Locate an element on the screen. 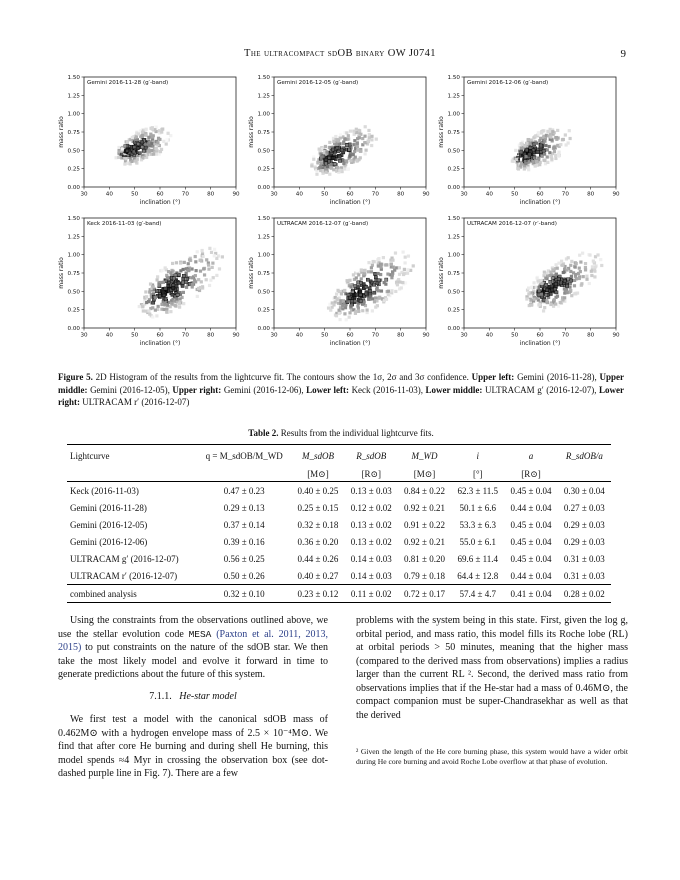 The width and height of the screenshot is (680, 880). table-cell: 0.44 ± 0.04 is located at coordinates (531, 507).